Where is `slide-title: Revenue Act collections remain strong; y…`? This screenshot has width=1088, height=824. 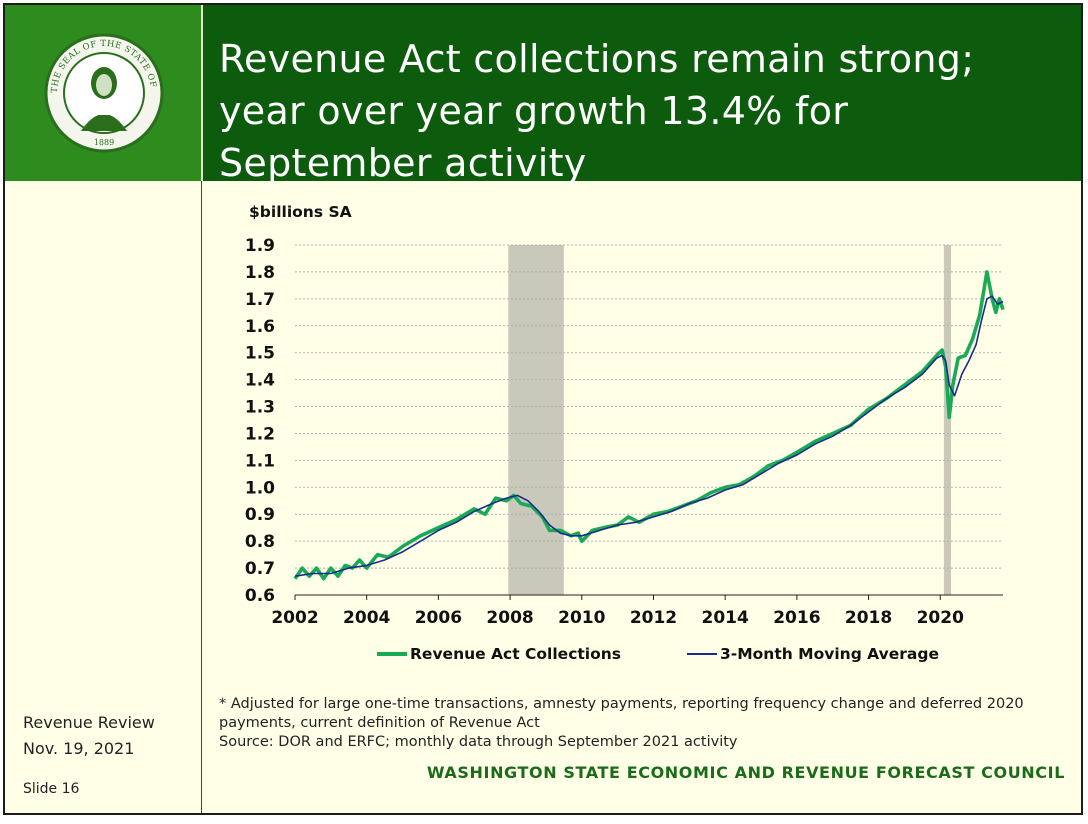
slide-title: Revenue Act collections remain strong; y… is located at coordinates (645, 111).